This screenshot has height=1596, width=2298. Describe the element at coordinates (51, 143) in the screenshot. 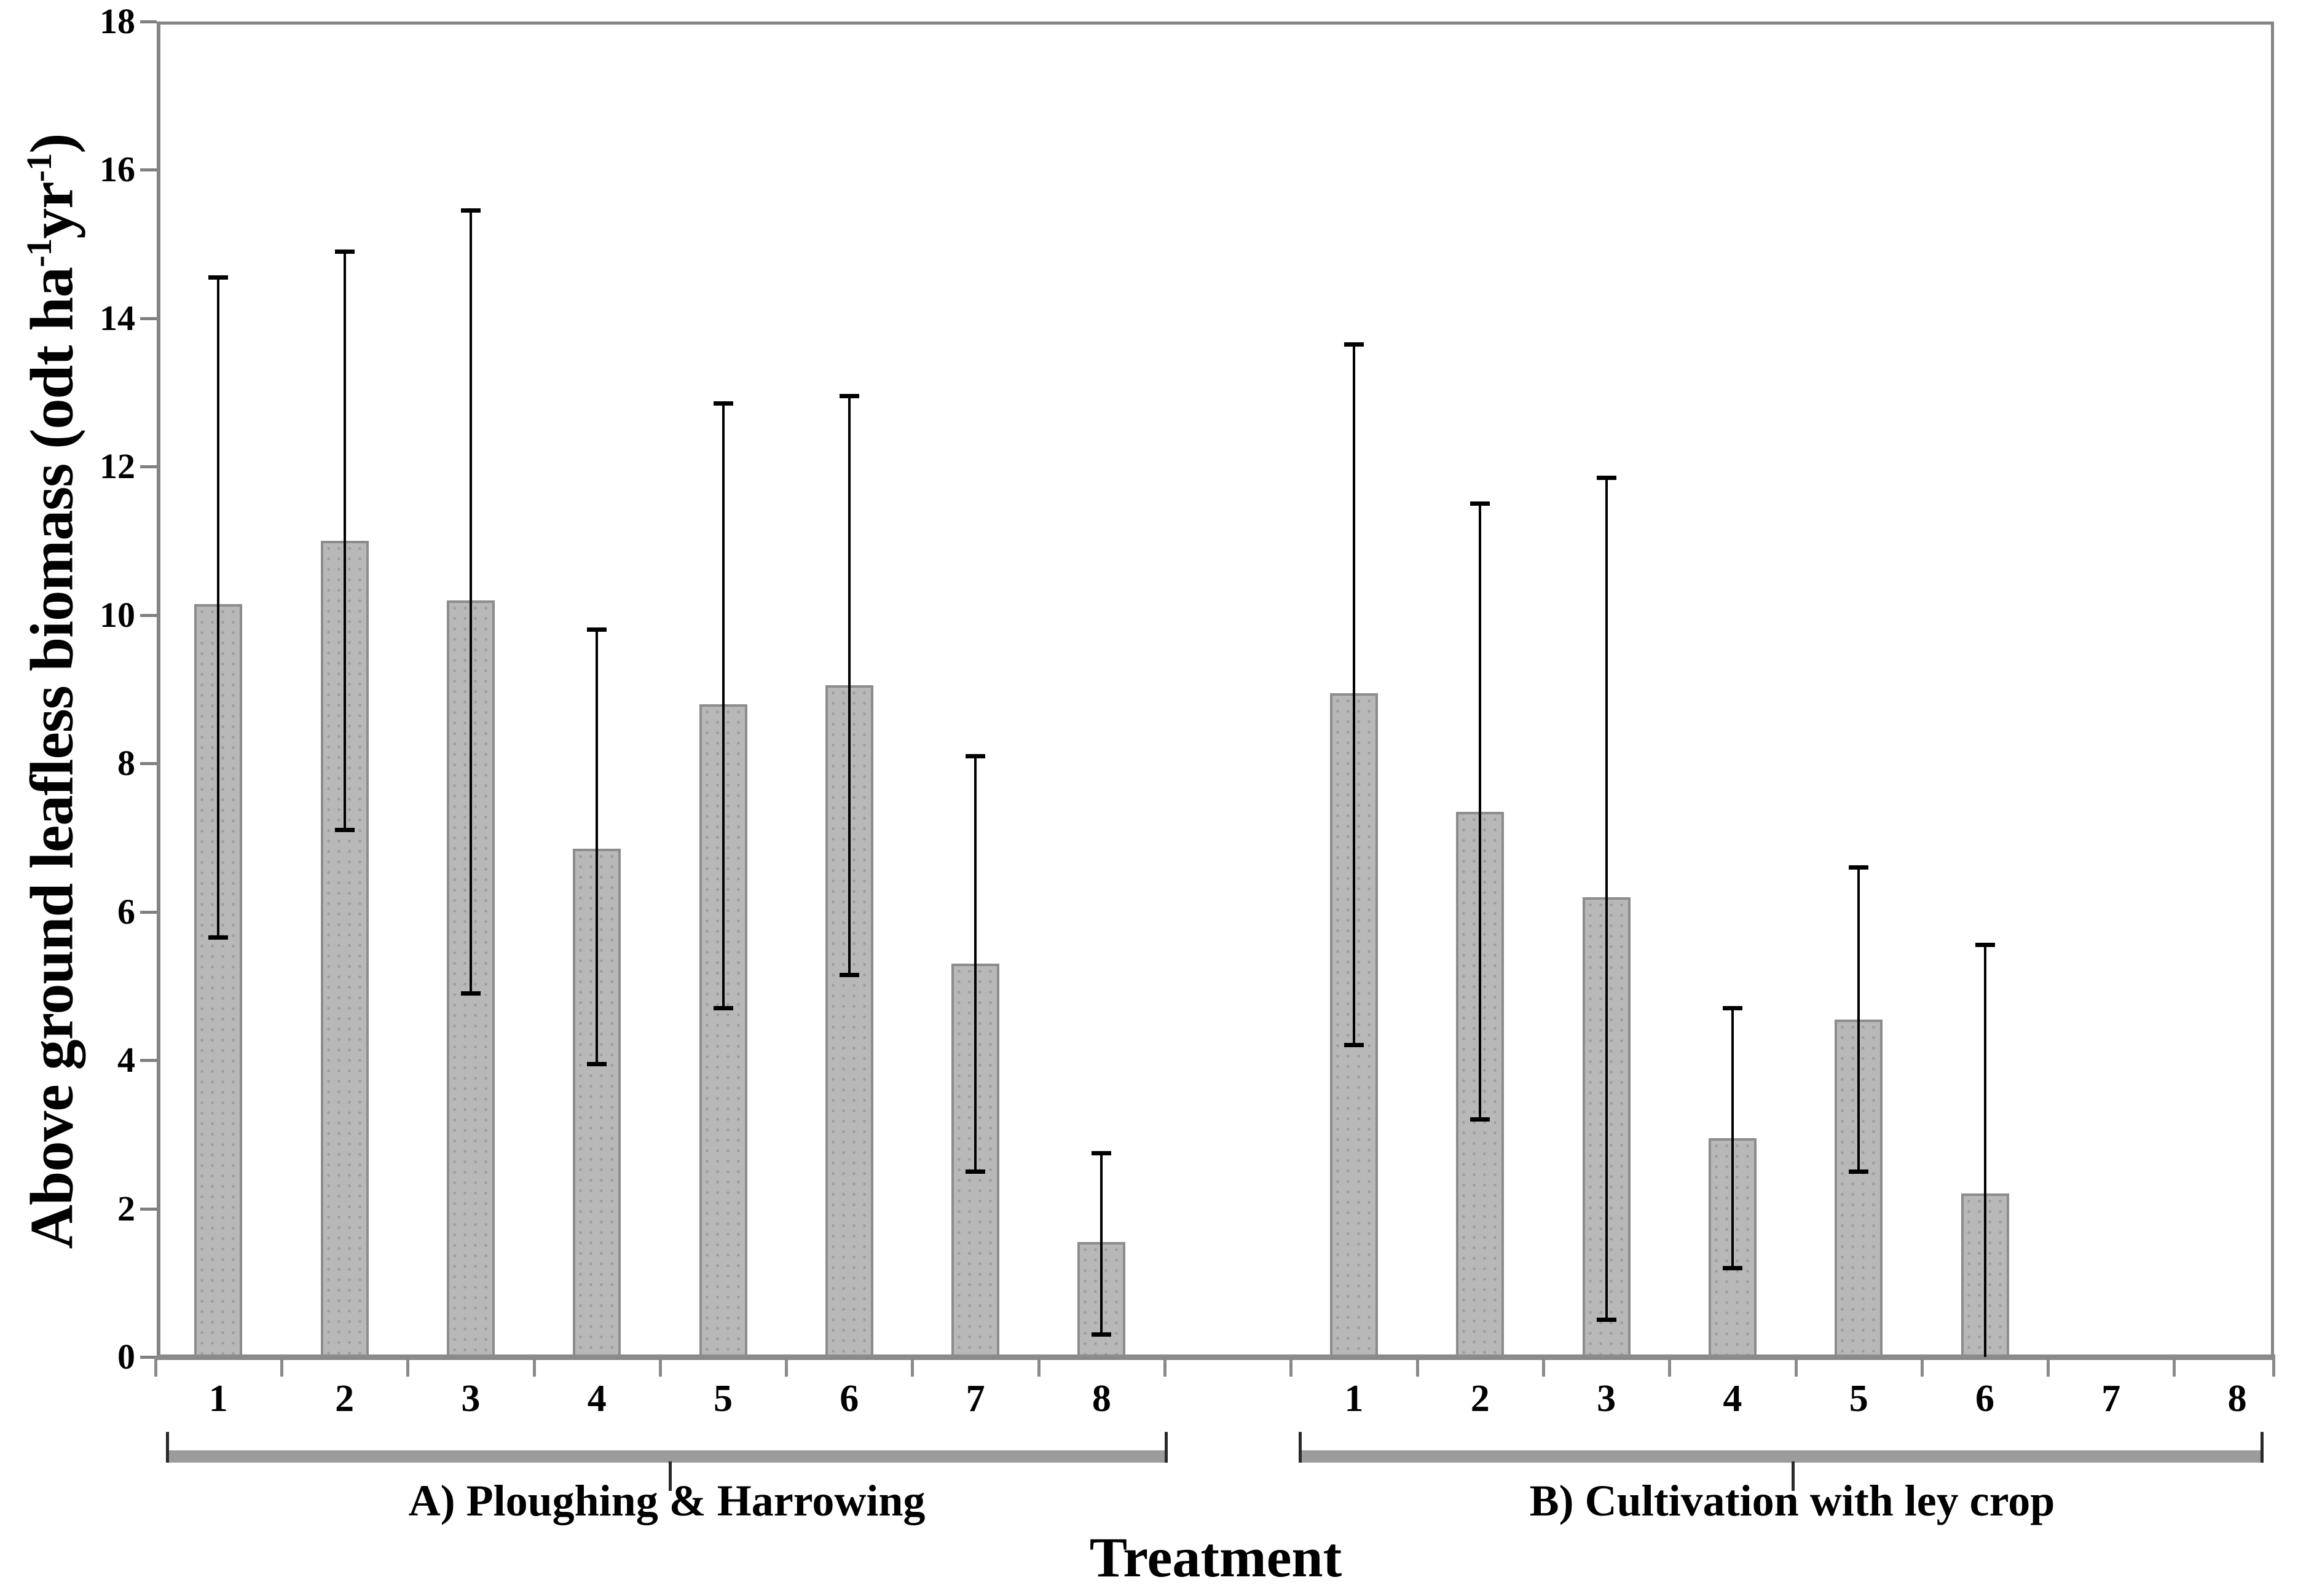

I see `y-axis-label-text: )` at that location.